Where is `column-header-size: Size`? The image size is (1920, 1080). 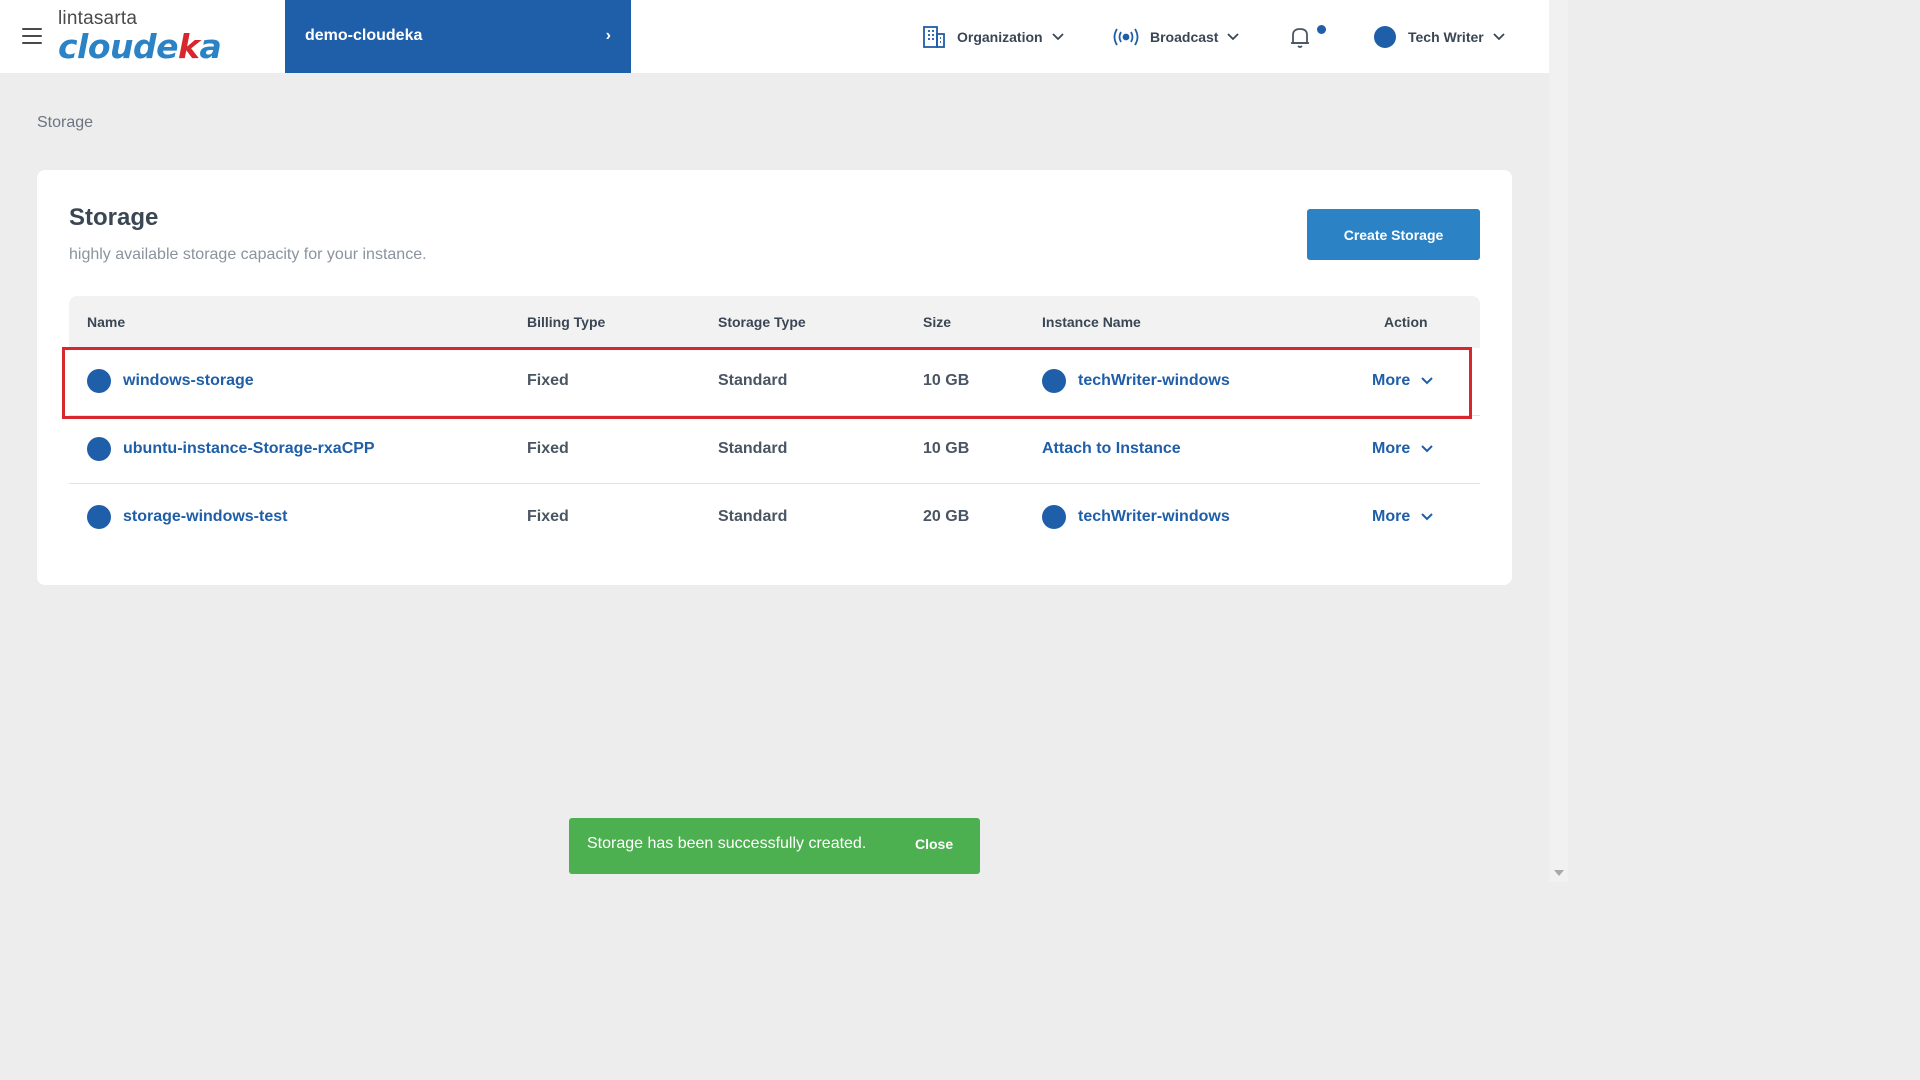 column-header-size: Size is located at coordinates (937, 322).